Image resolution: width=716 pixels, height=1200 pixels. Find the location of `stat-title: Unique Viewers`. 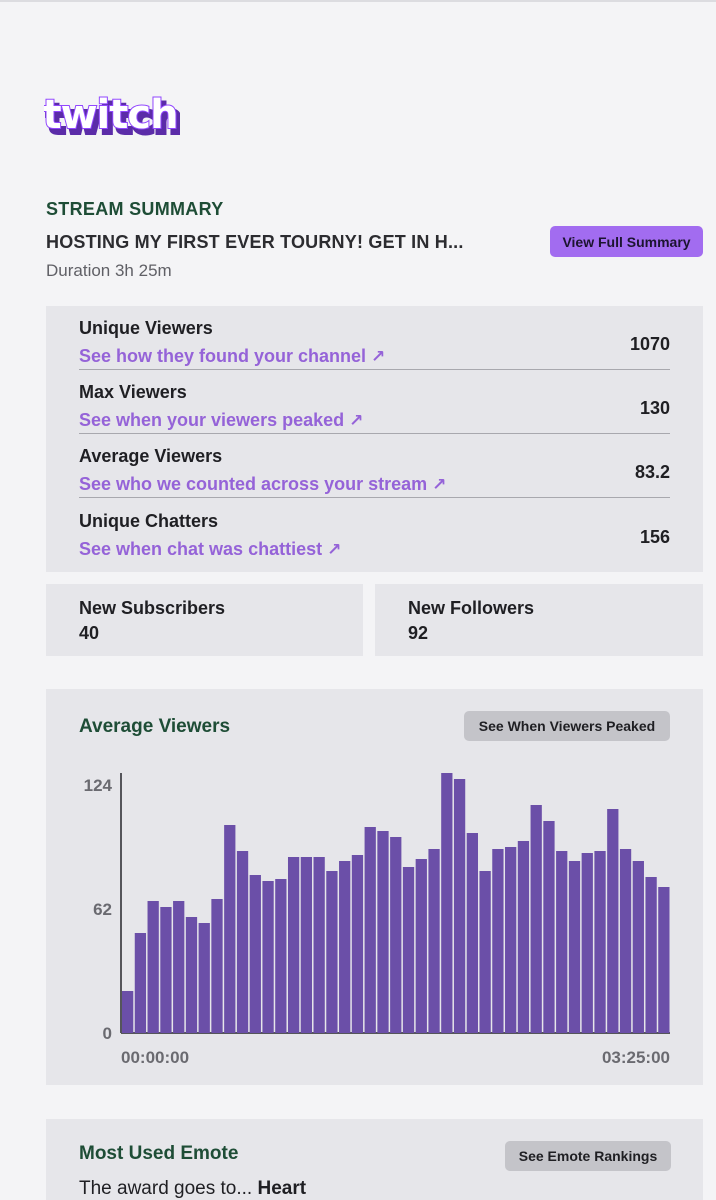

stat-title: Unique Viewers is located at coordinates (146, 328).